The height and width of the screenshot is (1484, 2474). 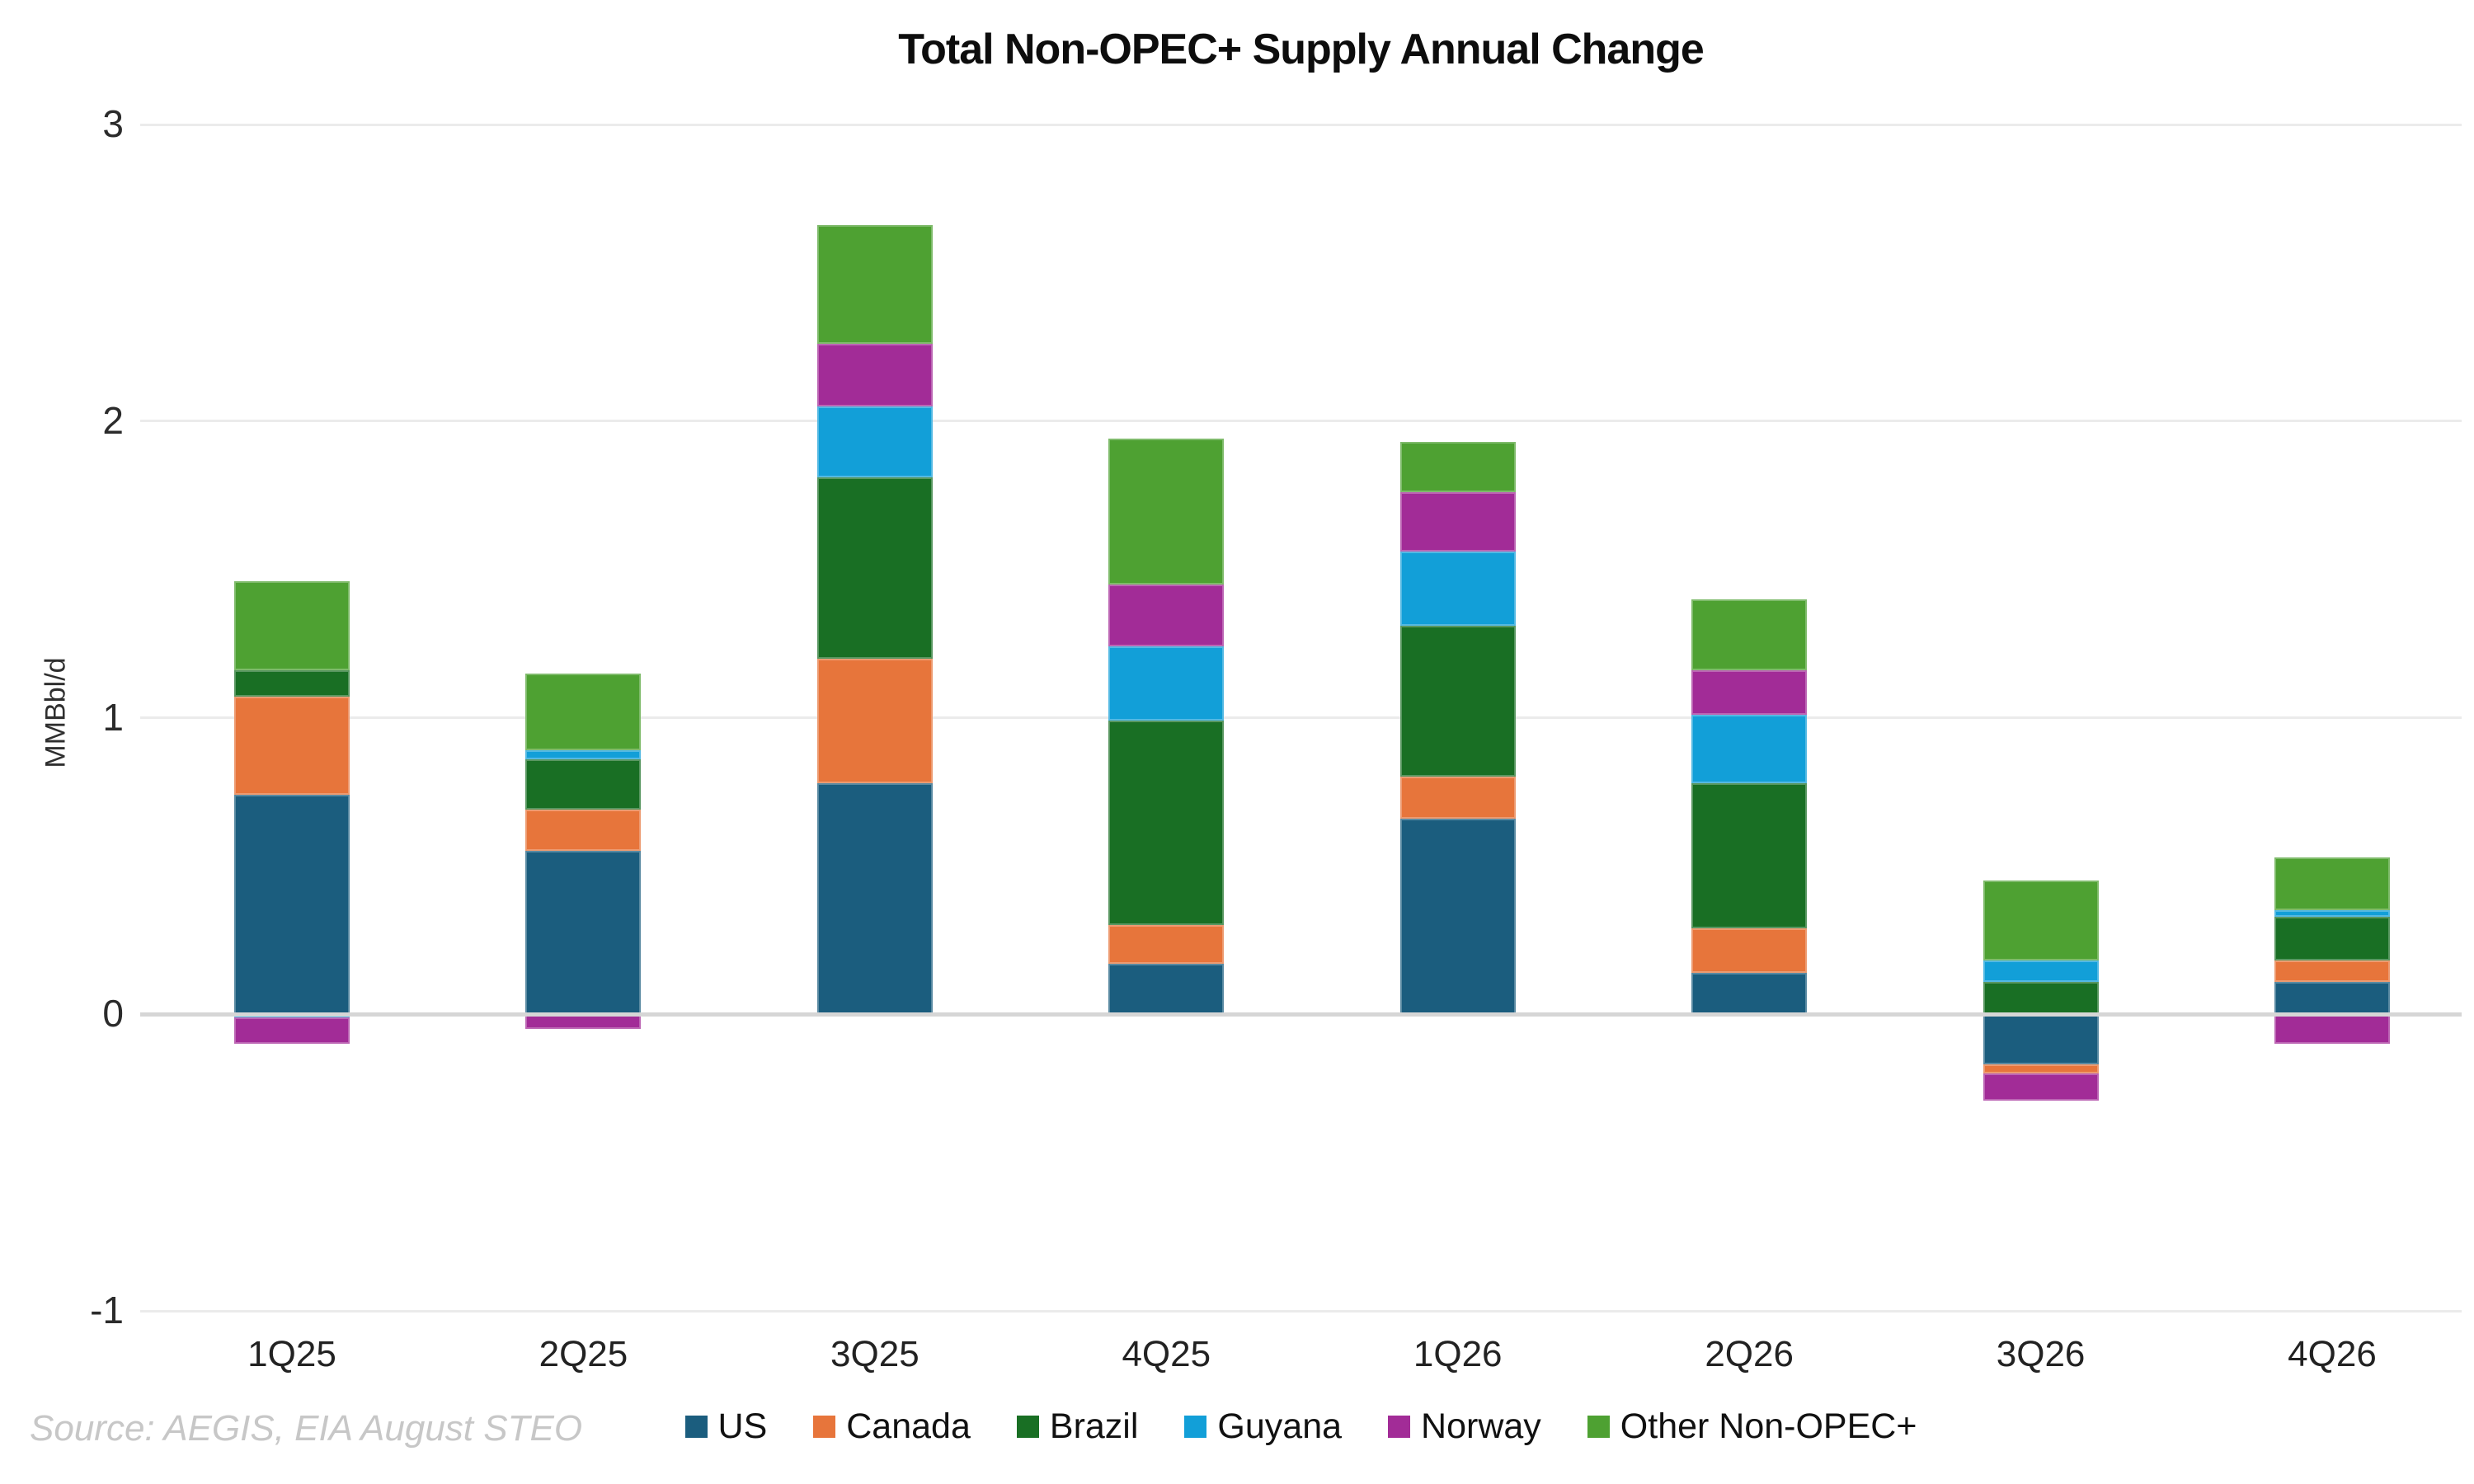 I want to click on bar-segment-4Q26-us, so click(x=2332, y=998).